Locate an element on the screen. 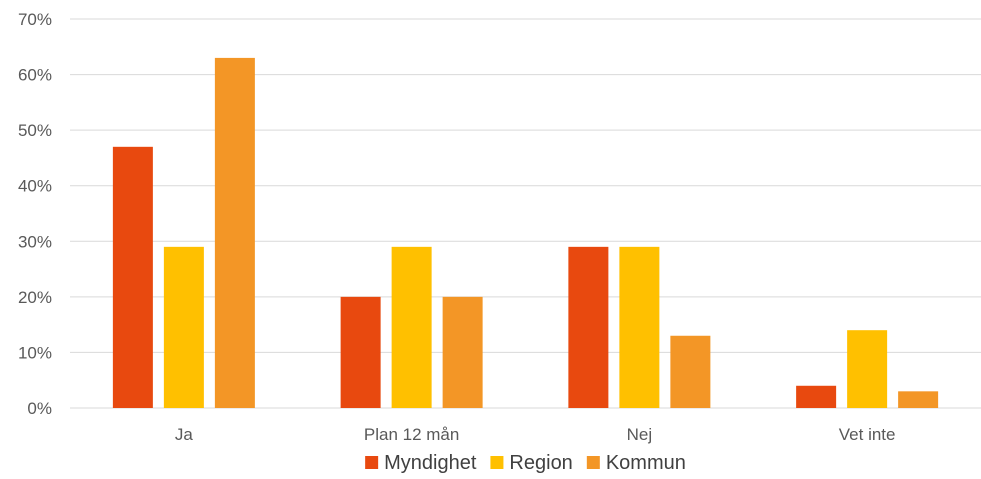 This screenshot has height=479, width=981. y-tick-label: 40% is located at coordinates (35, 186).